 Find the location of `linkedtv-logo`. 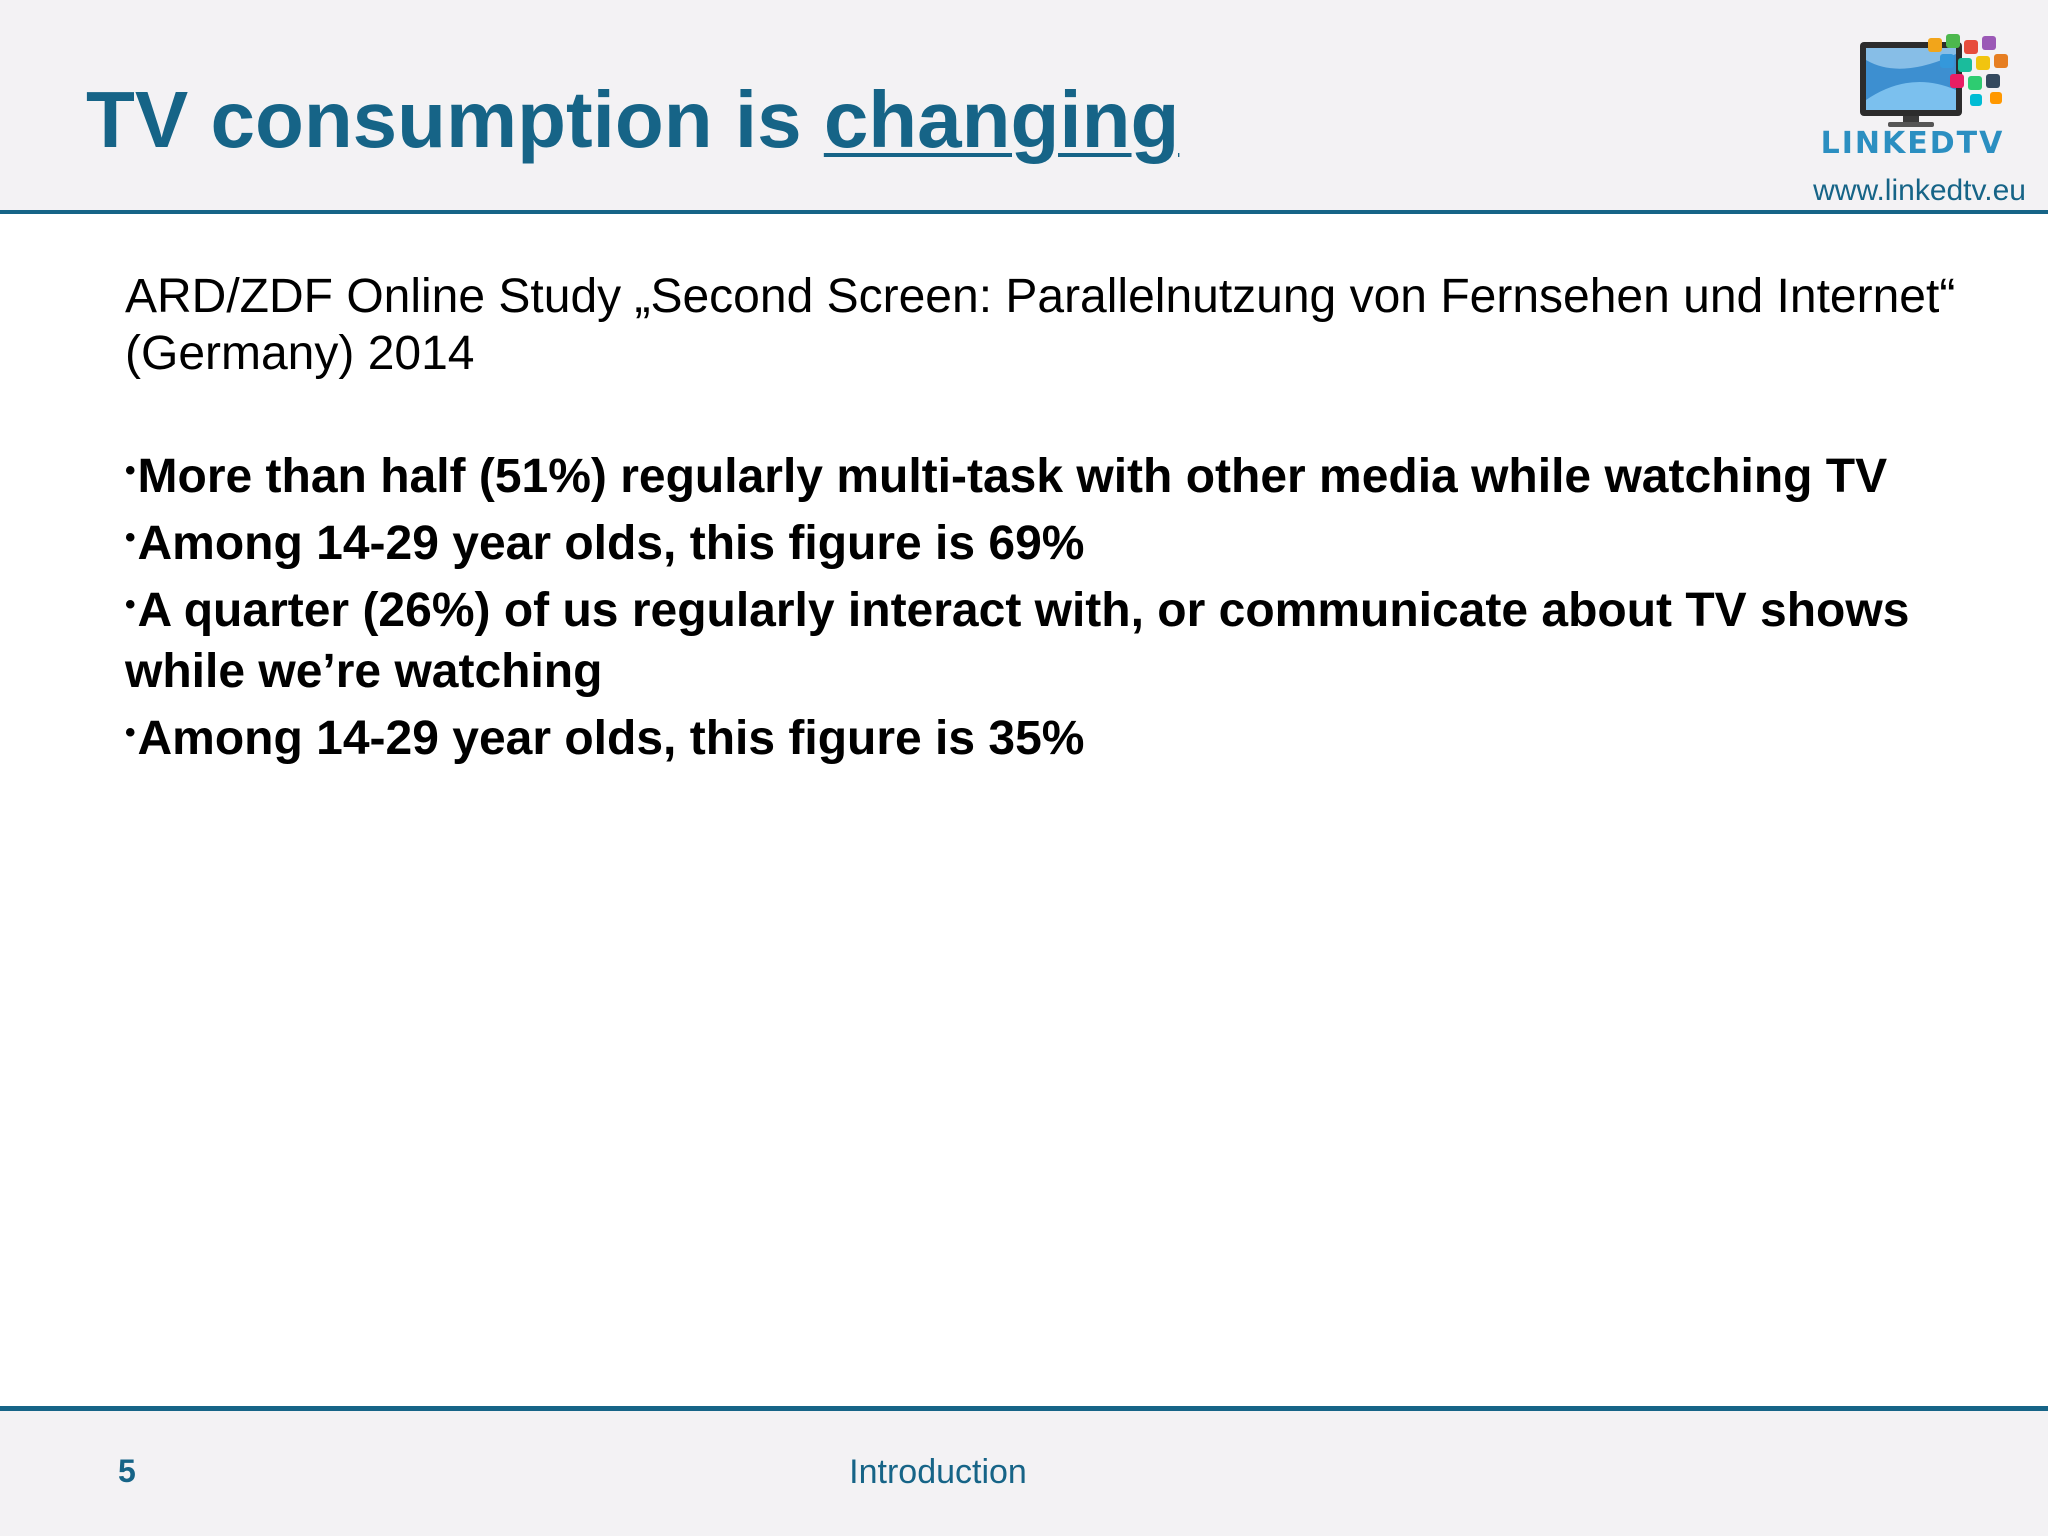

linkedtv-logo is located at coordinates (1910, 99).